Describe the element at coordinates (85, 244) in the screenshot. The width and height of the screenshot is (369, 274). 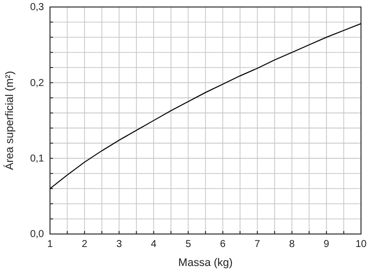
I see `x-tick-label: 2` at that location.